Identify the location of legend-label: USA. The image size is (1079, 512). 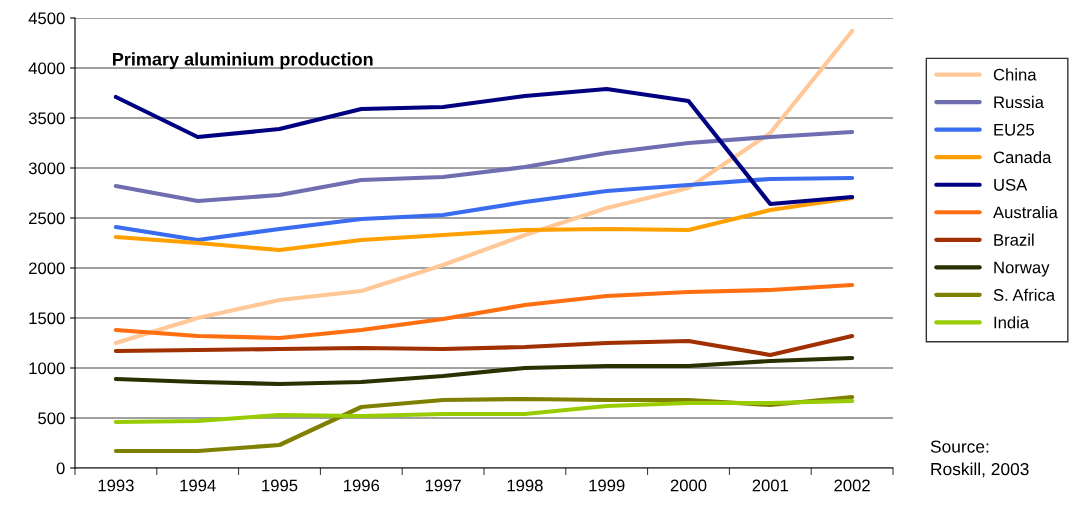
(1011, 184).